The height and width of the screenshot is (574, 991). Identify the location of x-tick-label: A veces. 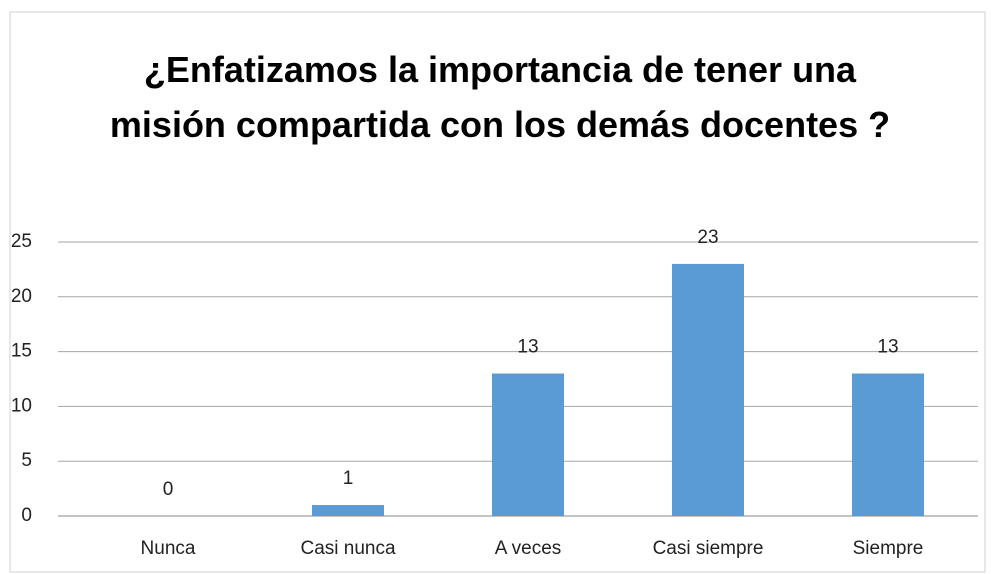
(528, 548).